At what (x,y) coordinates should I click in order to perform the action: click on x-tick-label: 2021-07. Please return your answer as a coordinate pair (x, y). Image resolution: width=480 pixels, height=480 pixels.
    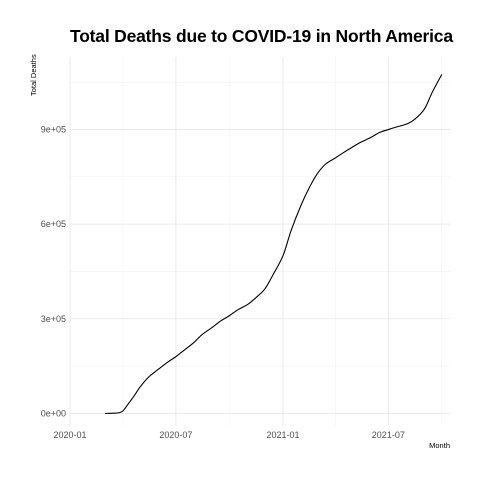
    Looking at the image, I should click on (388, 435).